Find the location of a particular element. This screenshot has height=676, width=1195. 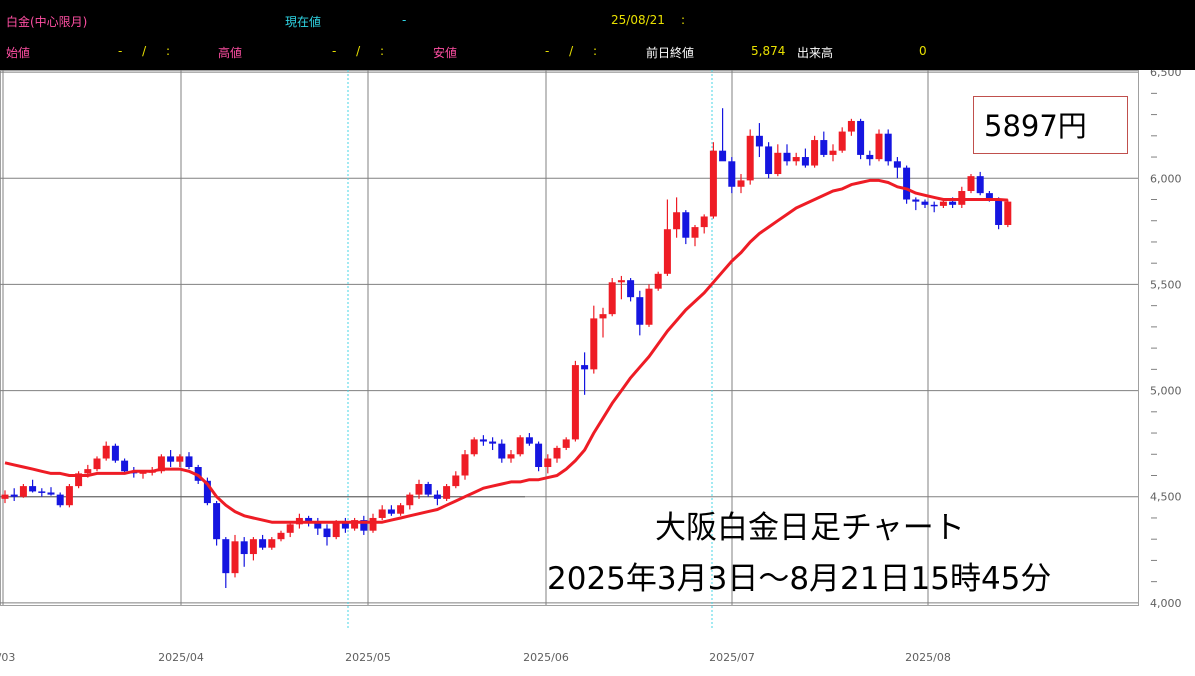

high-value: - / : is located at coordinates (358, 51).